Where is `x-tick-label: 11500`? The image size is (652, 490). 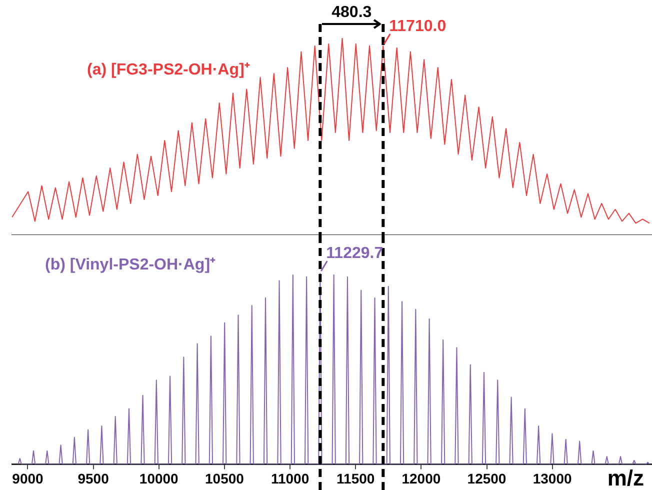 x-tick-label: 11500 is located at coordinates (355, 478).